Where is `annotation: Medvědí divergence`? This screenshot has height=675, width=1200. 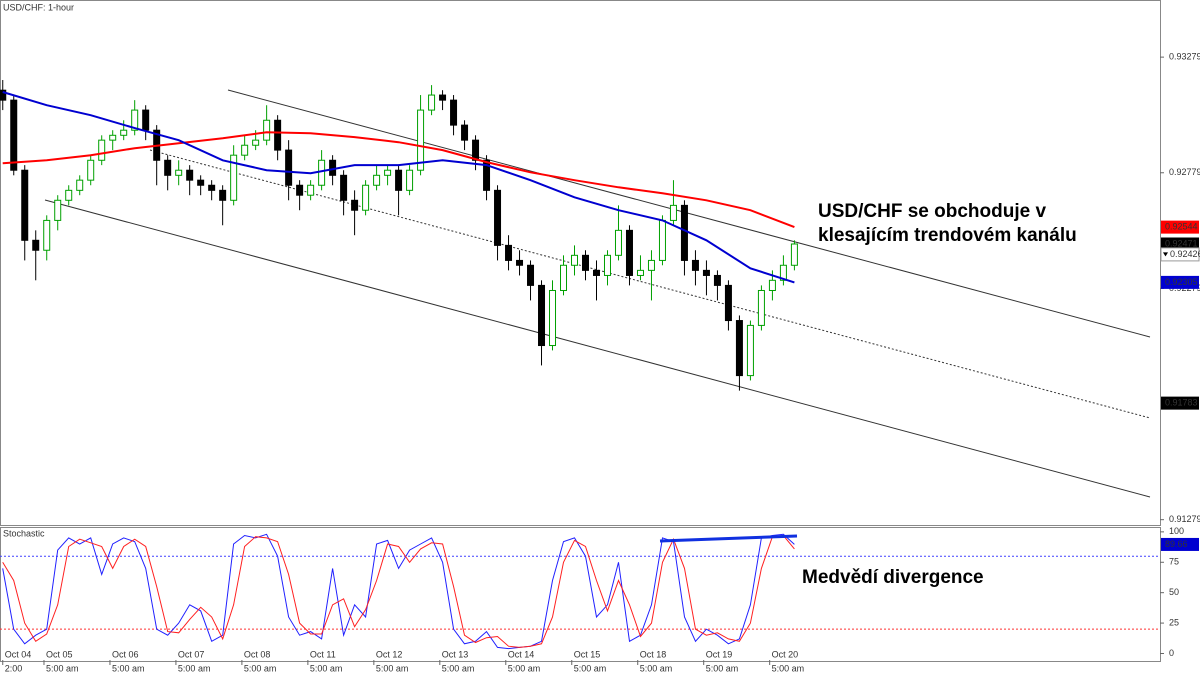 annotation: Medvědí divergence is located at coordinates (893, 577).